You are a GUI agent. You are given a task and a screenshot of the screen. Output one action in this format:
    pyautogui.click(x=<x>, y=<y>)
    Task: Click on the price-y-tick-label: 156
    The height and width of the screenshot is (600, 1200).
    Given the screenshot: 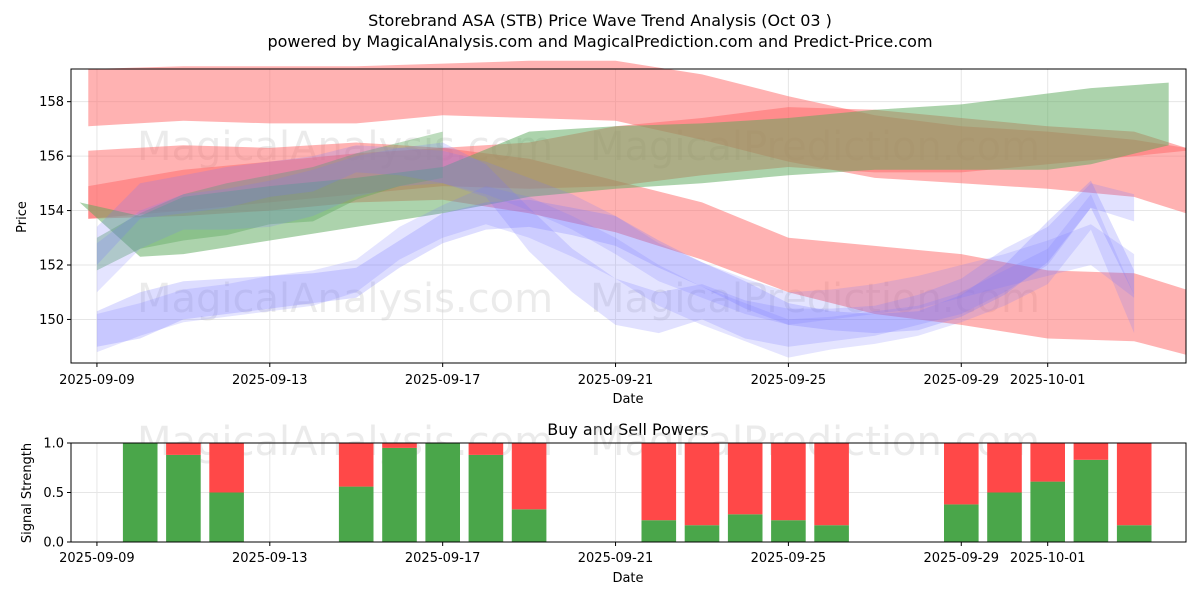 What is the action you would take?
    pyautogui.click(x=51, y=157)
    